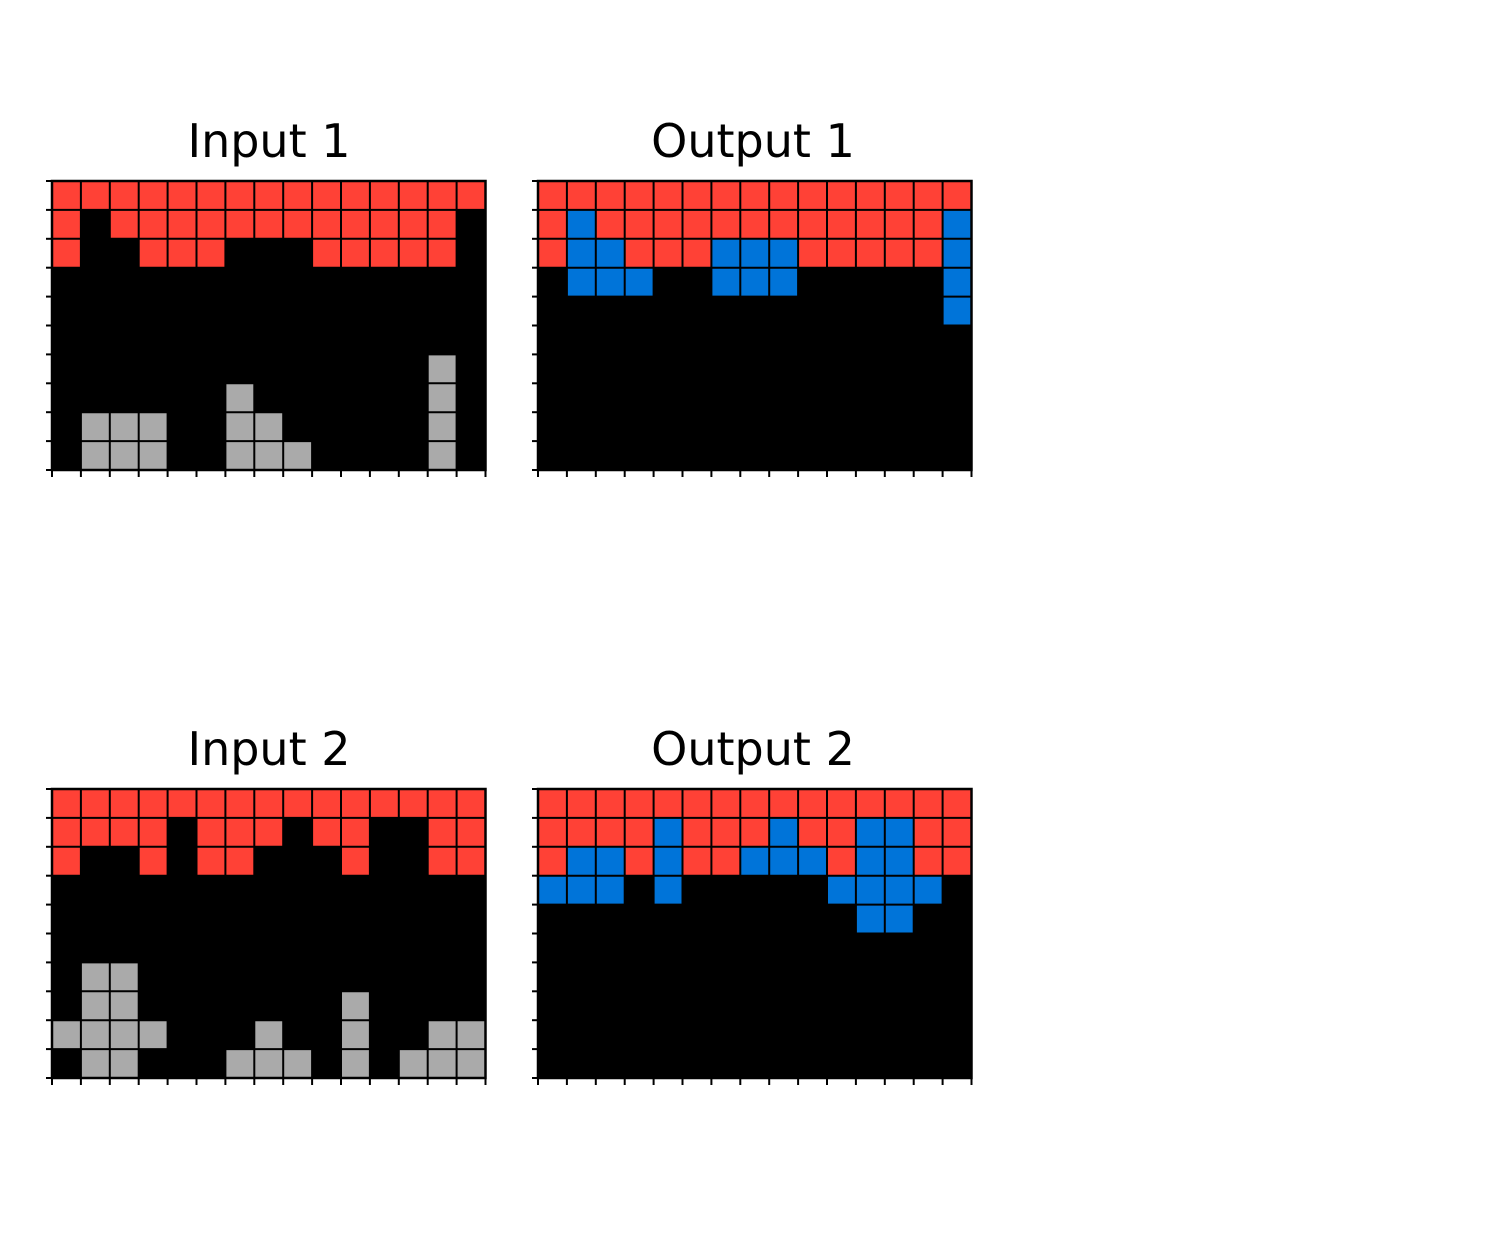 The width and height of the screenshot is (1500, 1259). What do you see at coordinates (269, 749) in the screenshot?
I see `panel-title: Input 2` at bounding box center [269, 749].